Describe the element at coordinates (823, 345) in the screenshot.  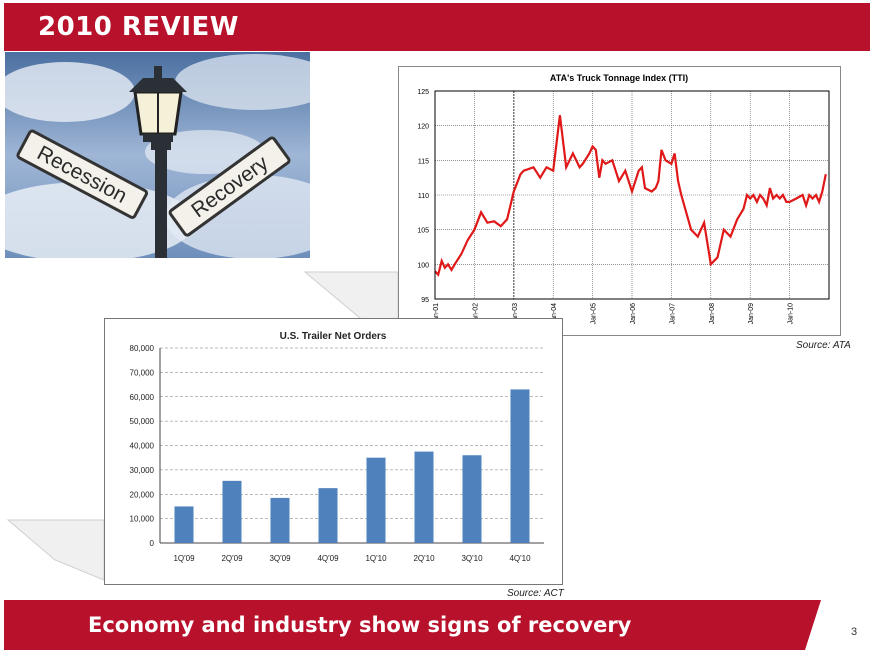
I see `tti-source: Source: ATA` at that location.